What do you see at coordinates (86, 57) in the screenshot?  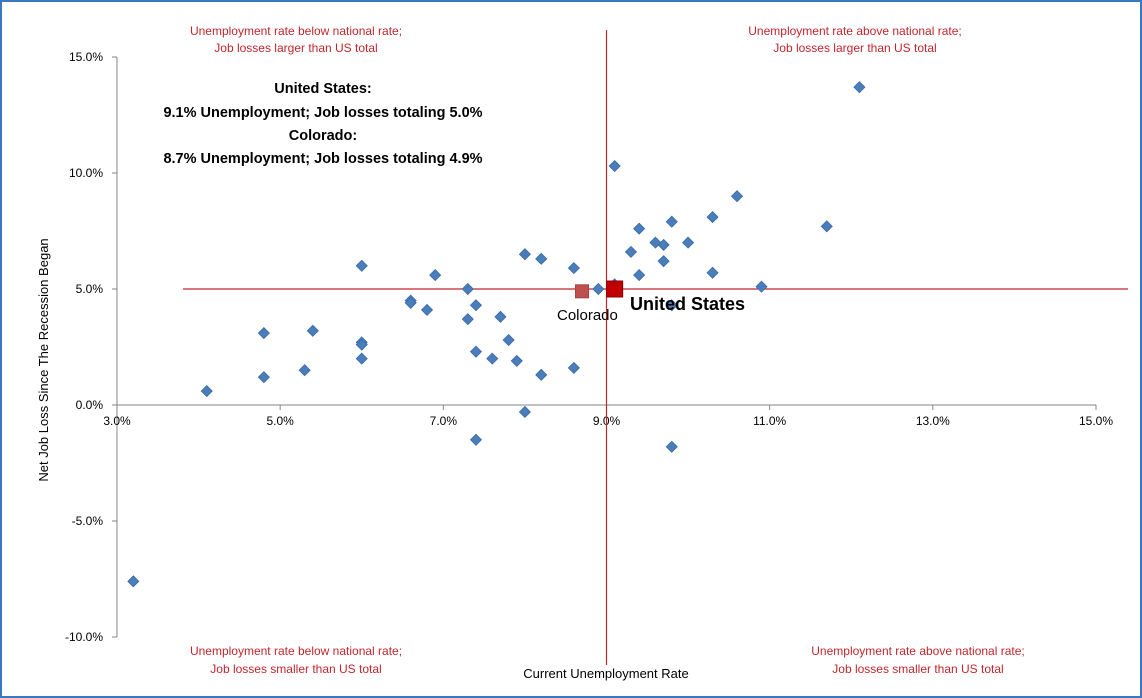 I see `y-tick-label: 15.0%` at bounding box center [86, 57].